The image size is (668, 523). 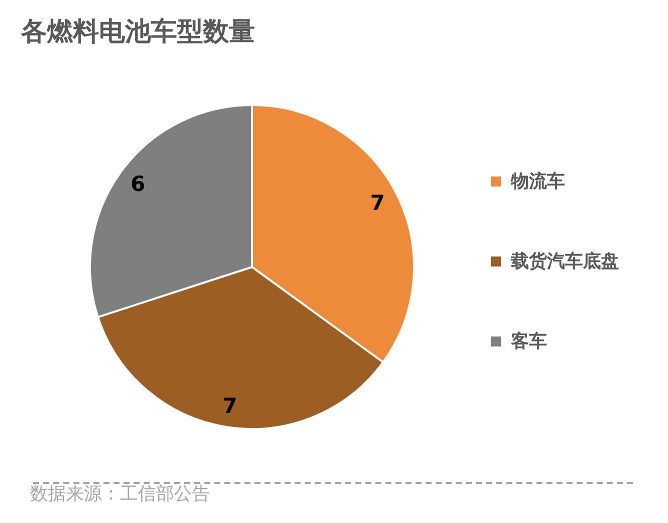 What do you see at coordinates (528, 341) in the screenshot?
I see `legend-label: 客车` at bounding box center [528, 341].